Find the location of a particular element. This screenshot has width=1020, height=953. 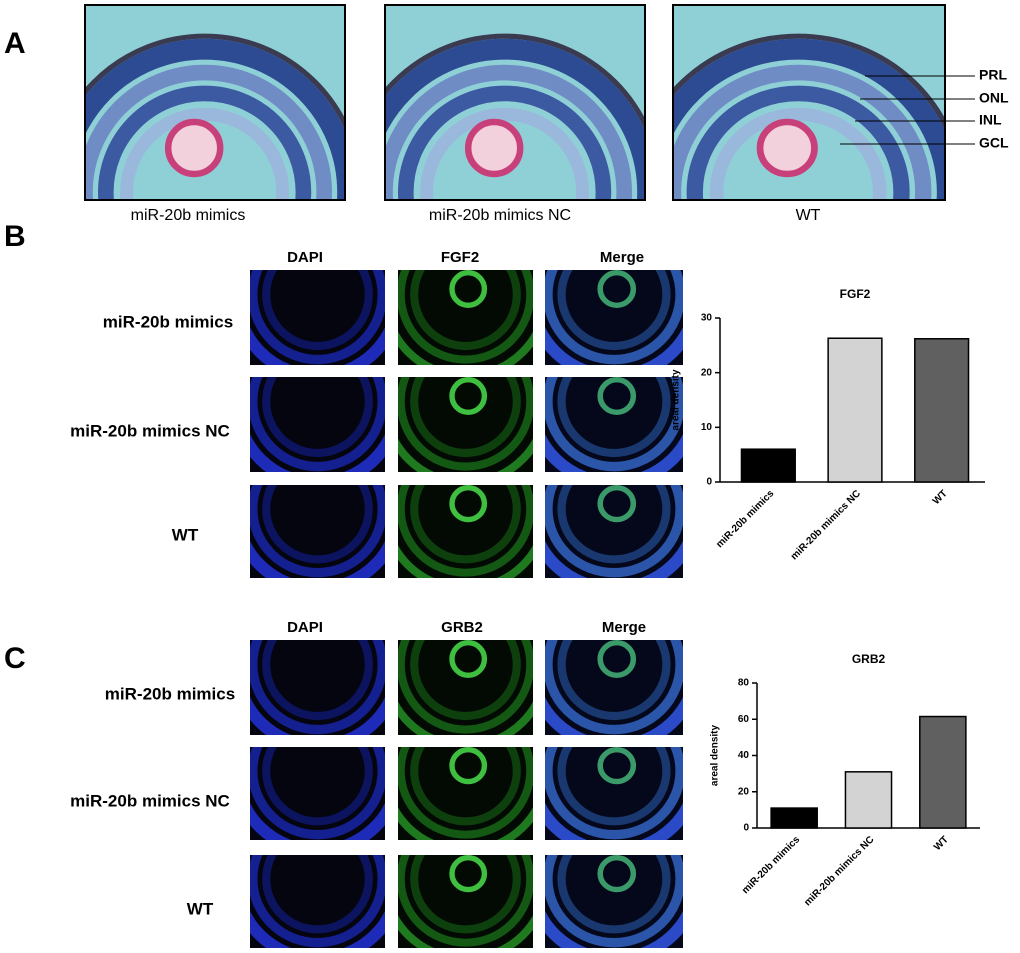

layer-label: INL is located at coordinates (990, 120).